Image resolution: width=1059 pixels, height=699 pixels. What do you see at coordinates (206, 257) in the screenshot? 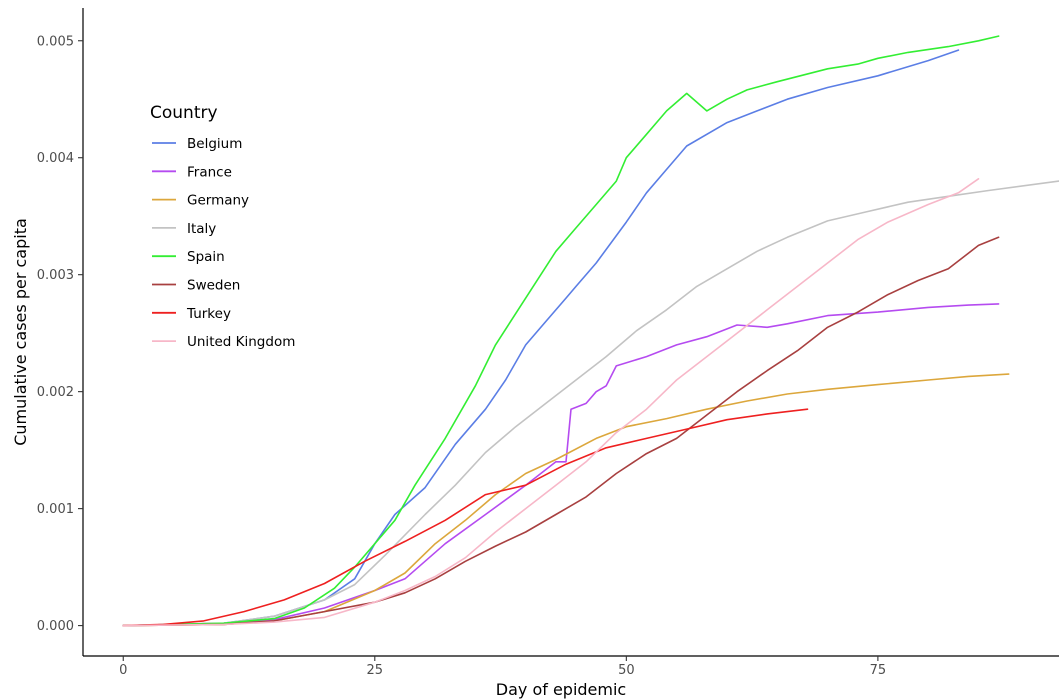
I see `legend-label: Spain` at bounding box center [206, 257].